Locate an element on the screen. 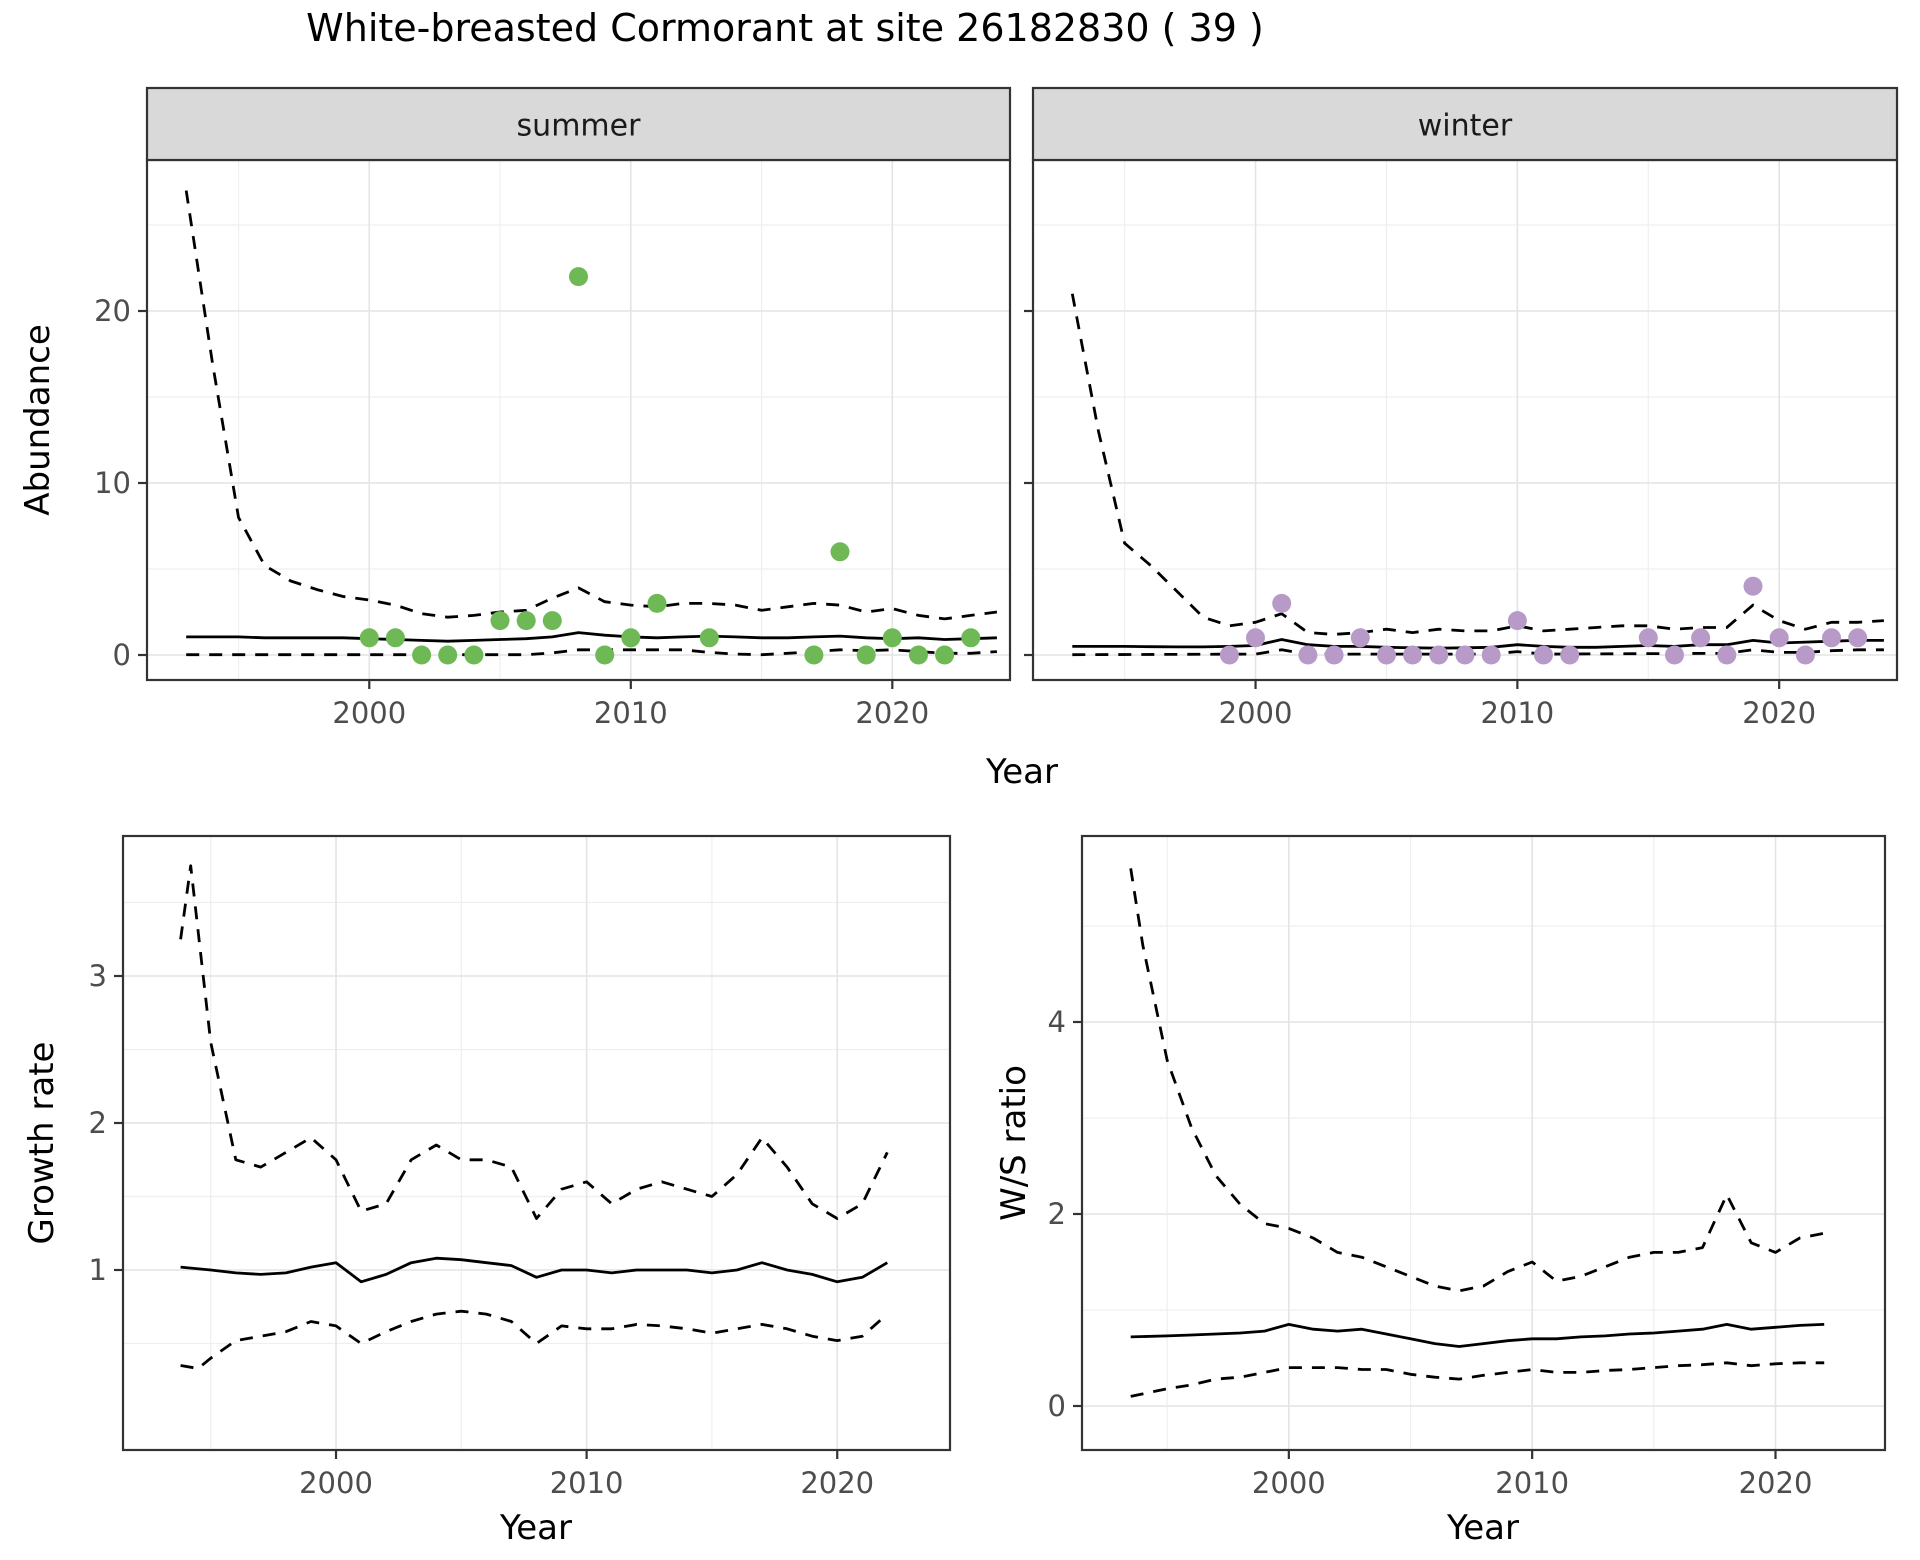 The image size is (1920, 1560). y-tick-label: 4 is located at coordinates (1057, 1022).